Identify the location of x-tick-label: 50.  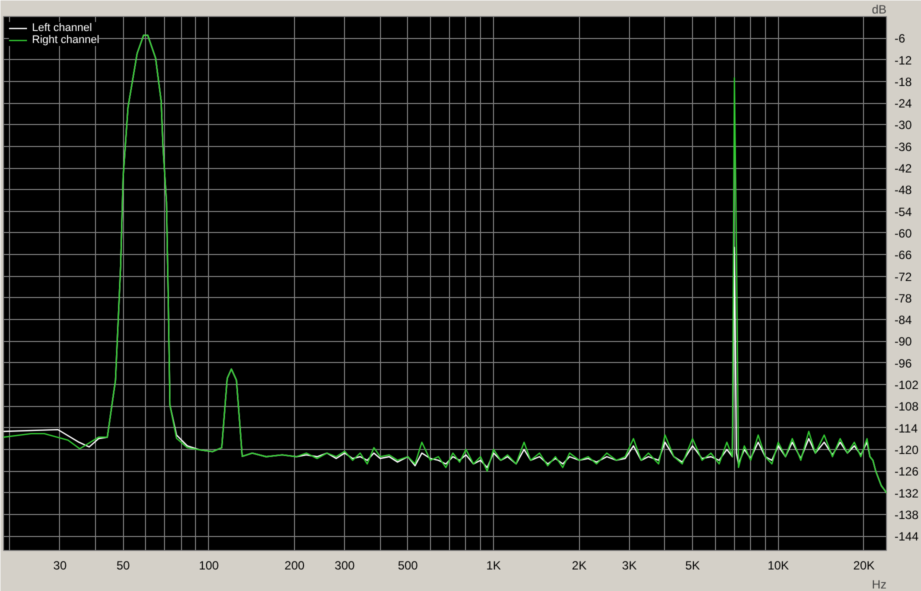
(123, 565).